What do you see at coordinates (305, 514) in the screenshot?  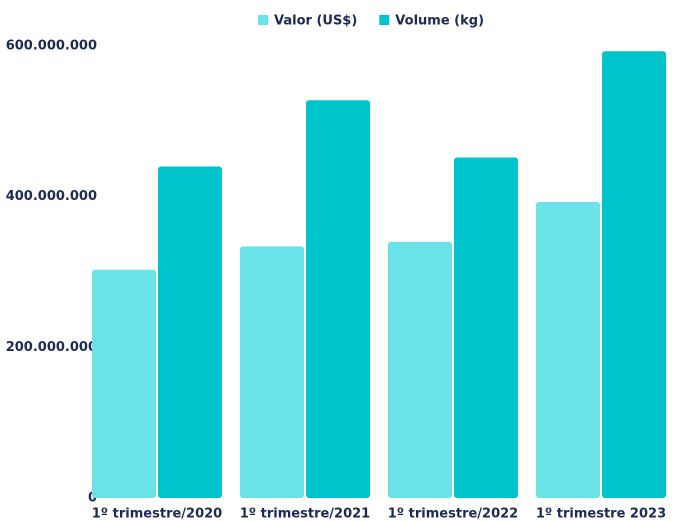 I see `x-tick-label: 1º trimestre/2021` at bounding box center [305, 514].